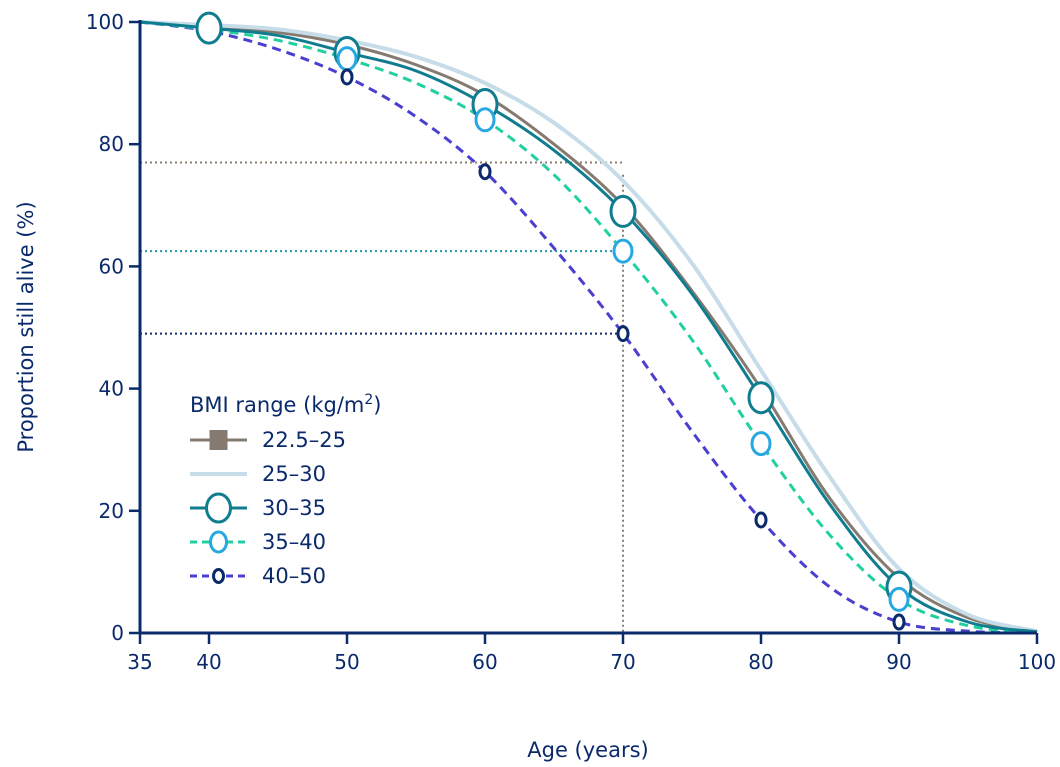 The image size is (1060, 767). What do you see at coordinates (258, 576) in the screenshot?
I see `legend-item-40-50: 40–50` at bounding box center [258, 576].